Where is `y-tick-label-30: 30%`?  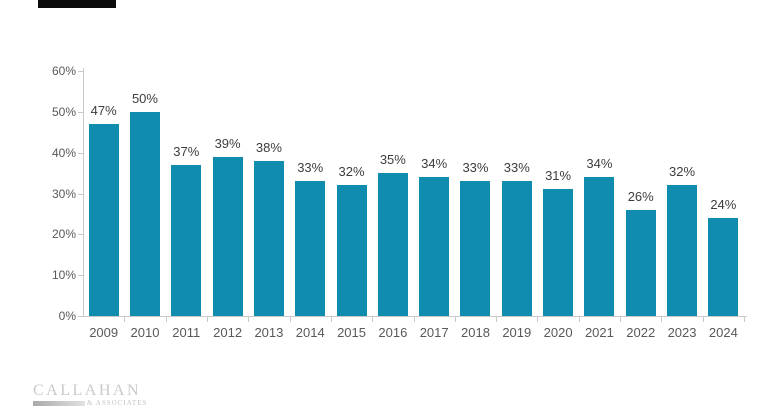
y-tick-label-30: 30% is located at coordinates (63, 193).